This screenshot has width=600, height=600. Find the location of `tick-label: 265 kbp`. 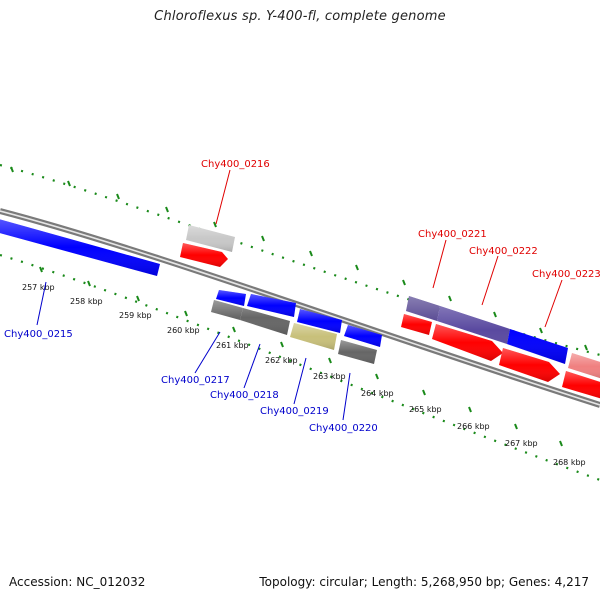

tick-label: 265 kbp is located at coordinates (425, 409).